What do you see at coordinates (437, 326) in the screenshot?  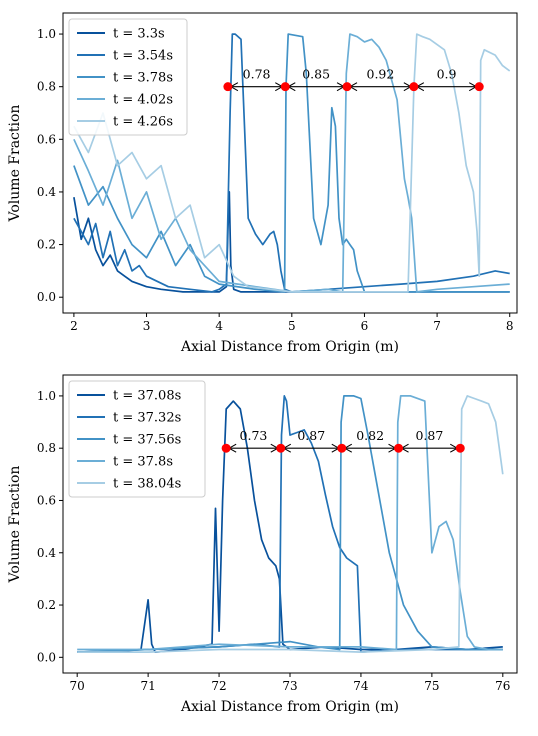 I see `x-tick-label: 7` at bounding box center [437, 326].